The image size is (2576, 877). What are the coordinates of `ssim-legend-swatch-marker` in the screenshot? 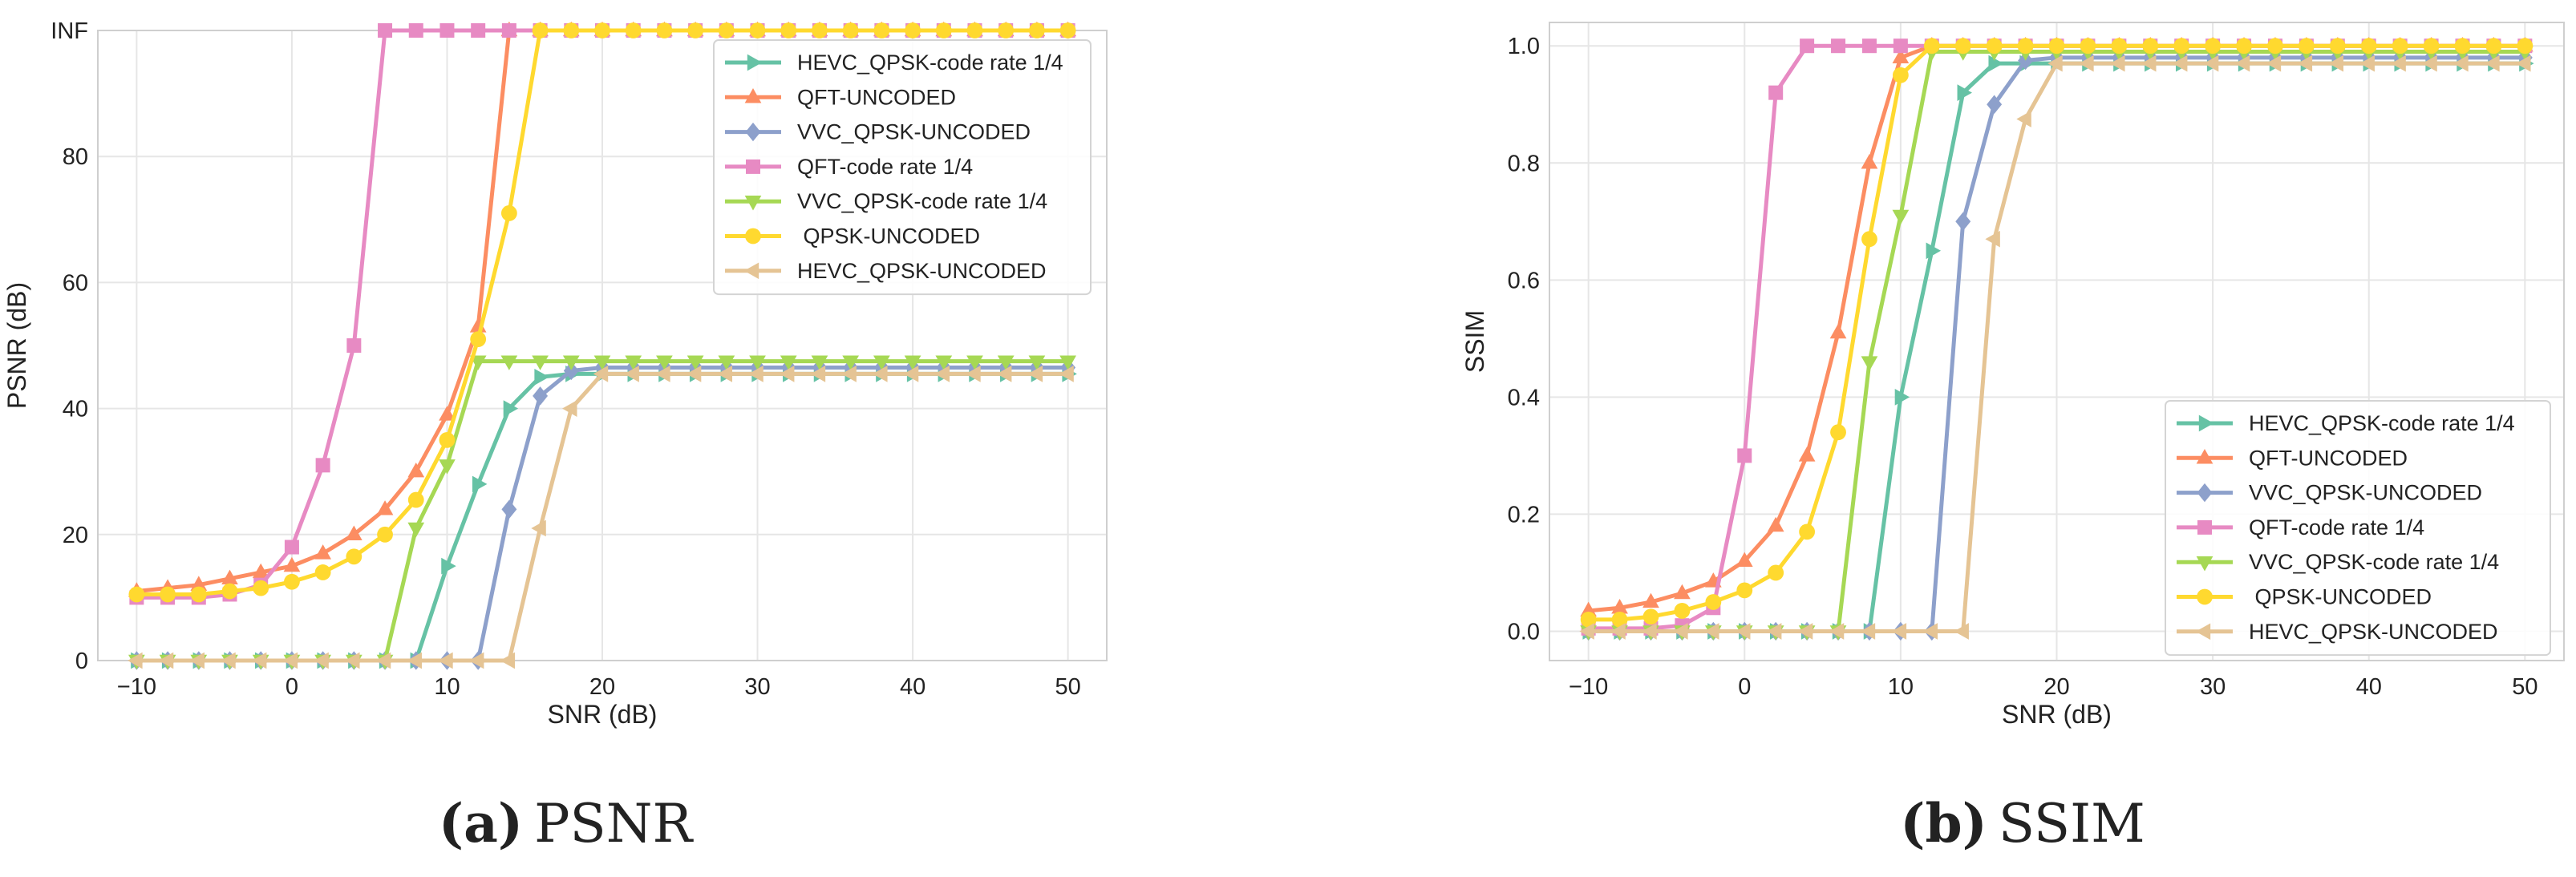 It's located at (2203, 632).